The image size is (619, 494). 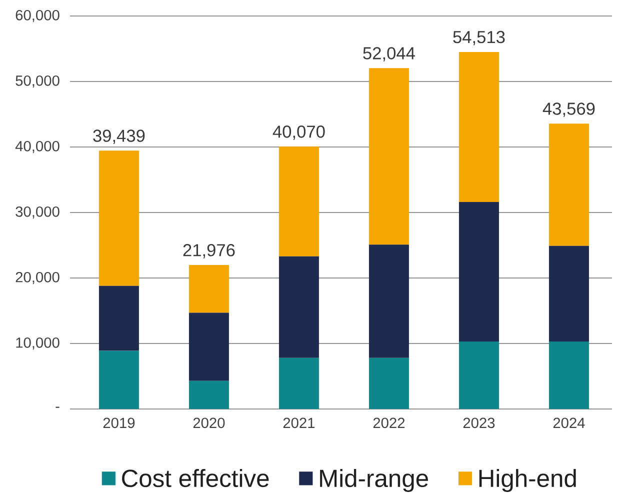 I want to click on legend-label: Cost effective, so click(x=195, y=478).